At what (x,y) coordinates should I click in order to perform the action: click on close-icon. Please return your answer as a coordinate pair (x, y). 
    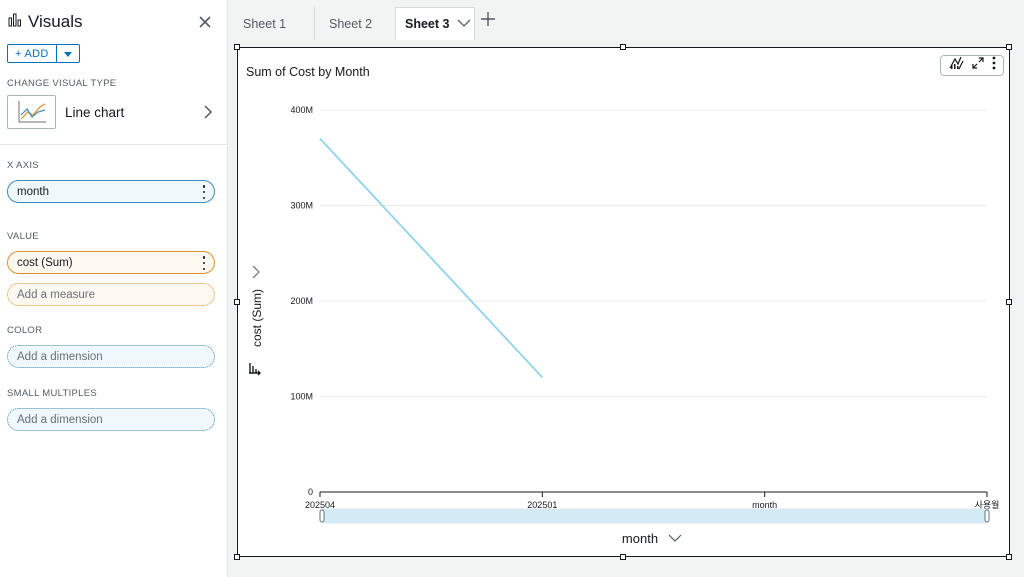
    Looking at the image, I should click on (205, 22).